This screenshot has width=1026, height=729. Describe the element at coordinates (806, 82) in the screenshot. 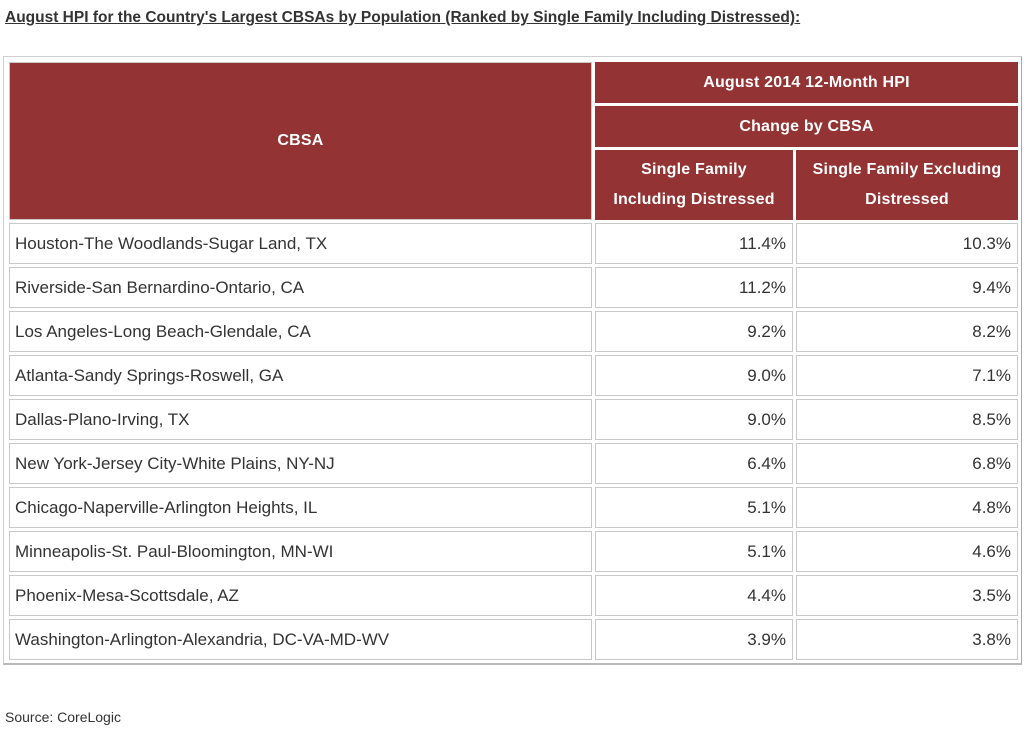

I see `header-august-2014-12-month-hpi: August 2014 12-Month HPI` at that location.